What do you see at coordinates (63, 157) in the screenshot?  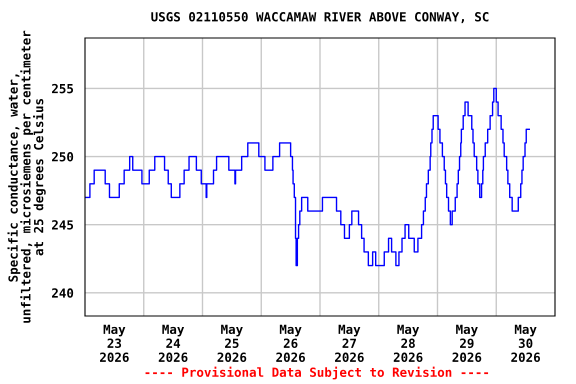 I see `y-tick-label: 250` at bounding box center [63, 157].